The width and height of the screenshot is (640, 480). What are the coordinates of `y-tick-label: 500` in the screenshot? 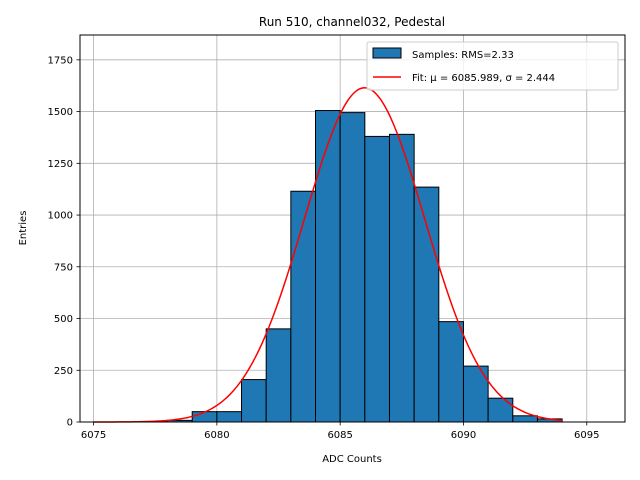 It's located at (63, 319).